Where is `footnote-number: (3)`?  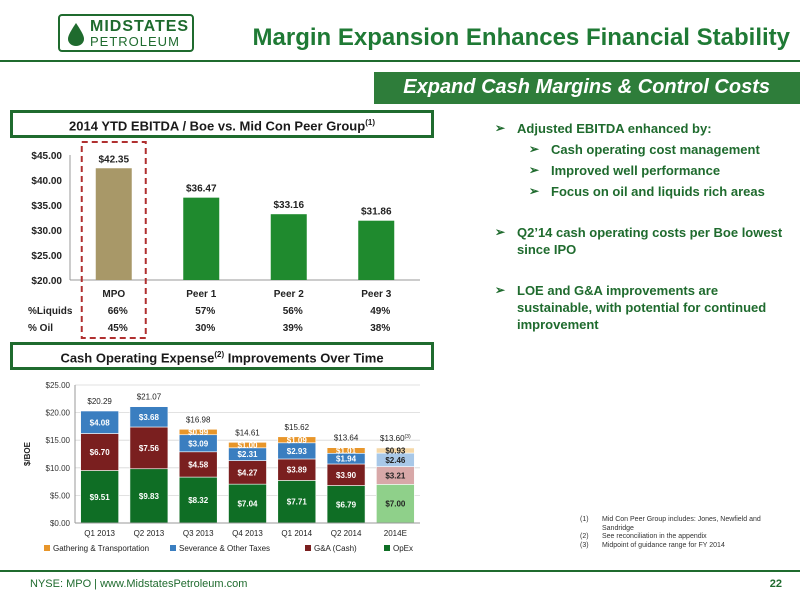
footnote-number: (3) is located at coordinates (584, 545).